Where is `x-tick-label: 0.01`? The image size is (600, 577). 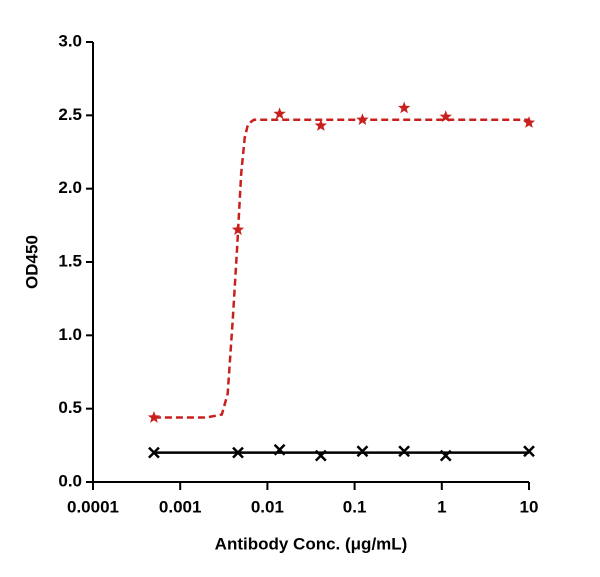 x-tick-label: 0.01 is located at coordinates (267, 506).